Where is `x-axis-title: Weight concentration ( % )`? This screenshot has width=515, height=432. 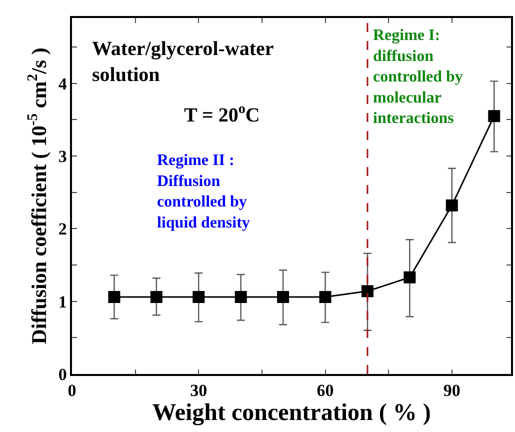 x-axis-title: Weight concentration ( % ) is located at coordinates (291, 413).